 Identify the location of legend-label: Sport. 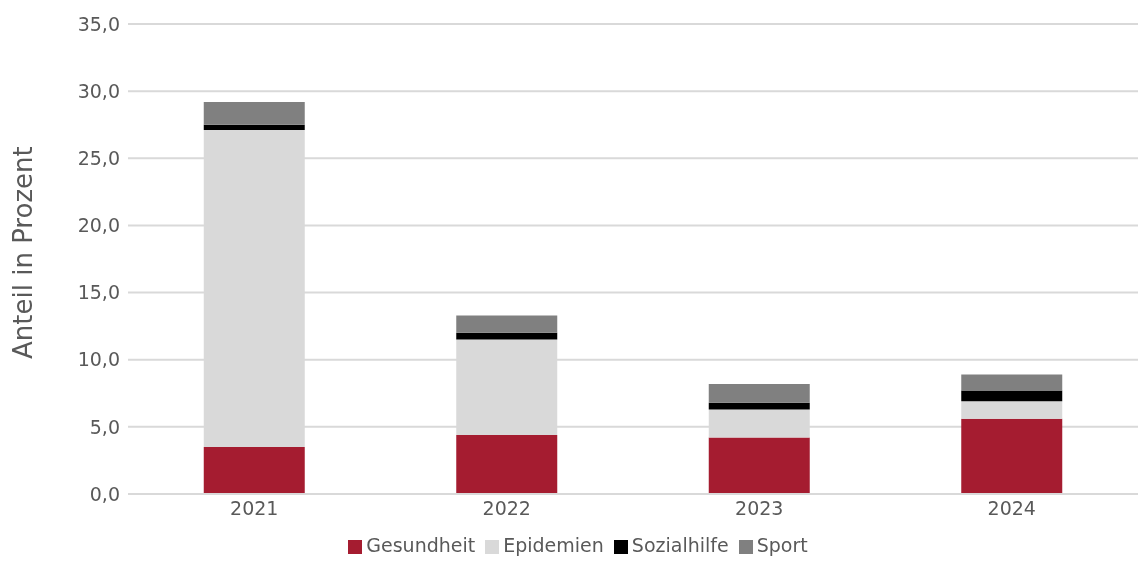
(782, 545).